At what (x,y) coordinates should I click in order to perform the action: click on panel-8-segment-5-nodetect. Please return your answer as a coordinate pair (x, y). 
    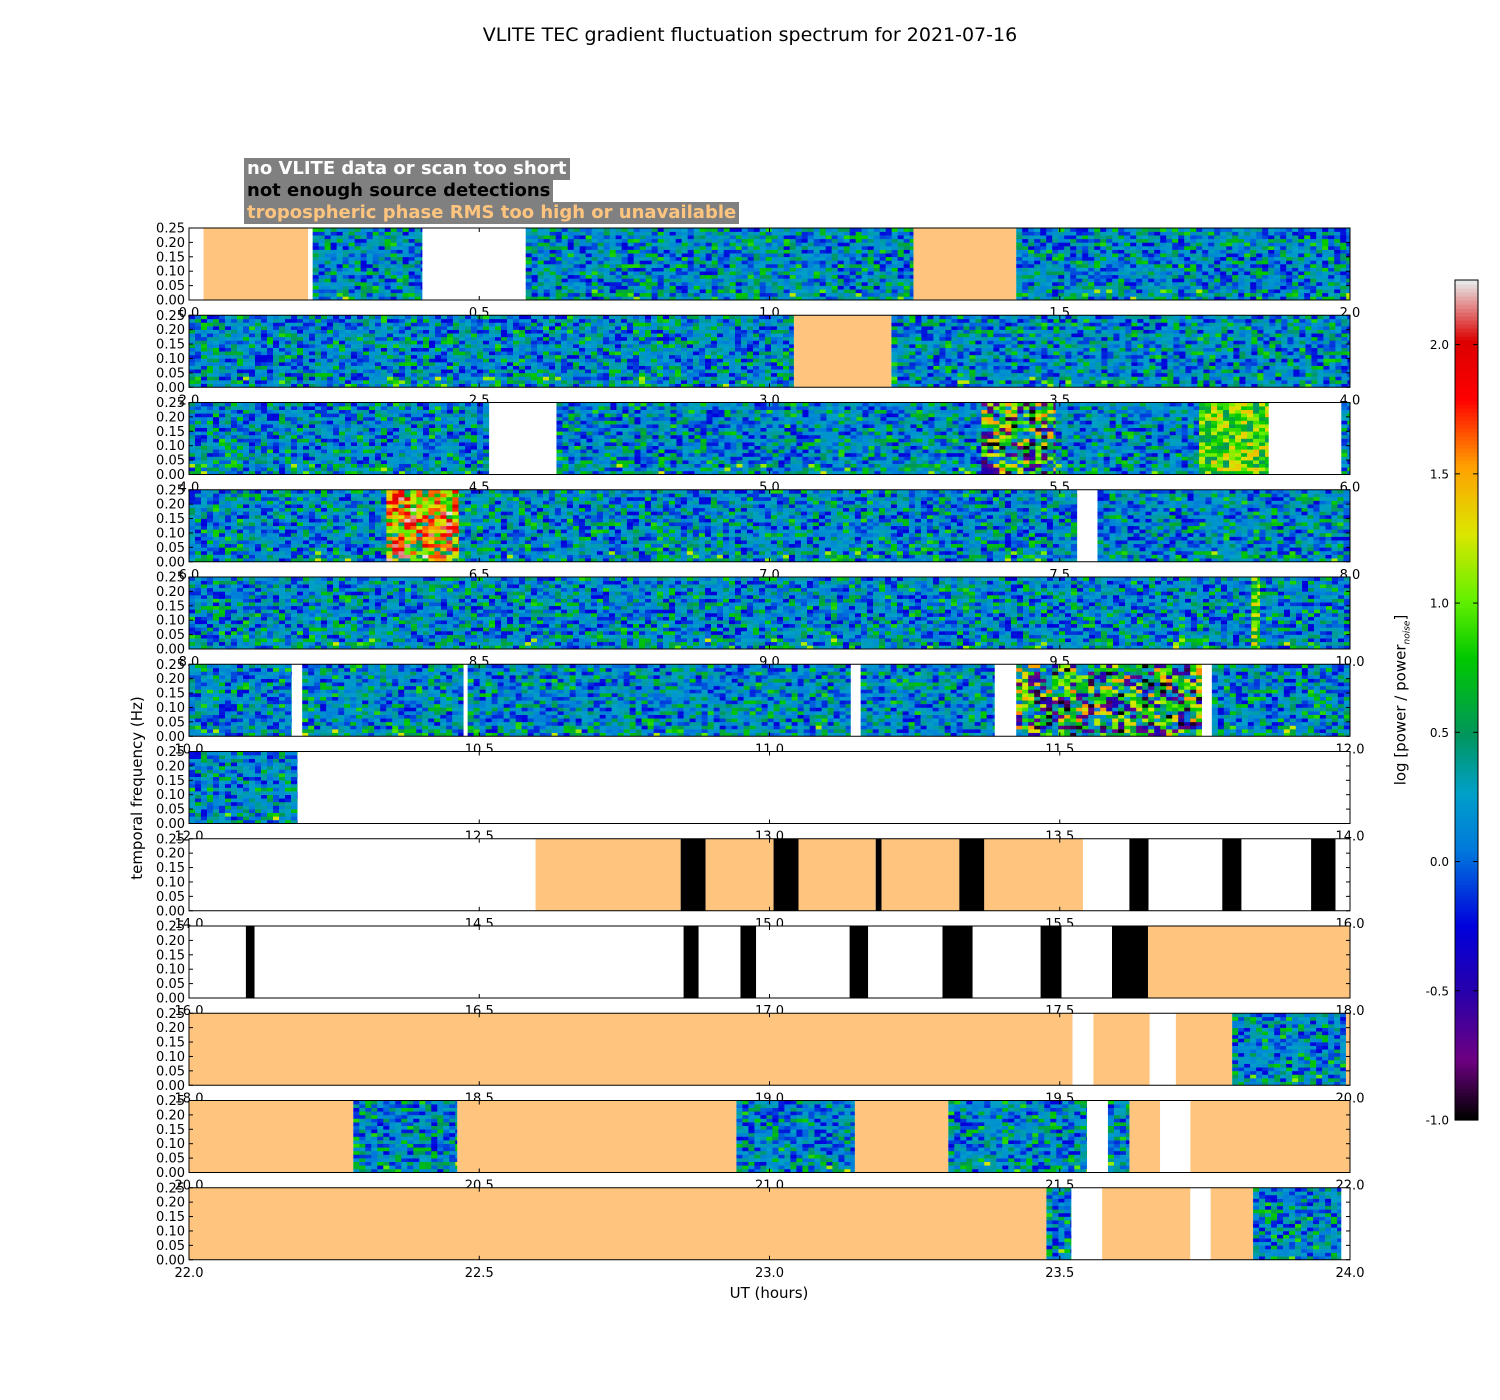
    Looking at the image, I should click on (748, 962).